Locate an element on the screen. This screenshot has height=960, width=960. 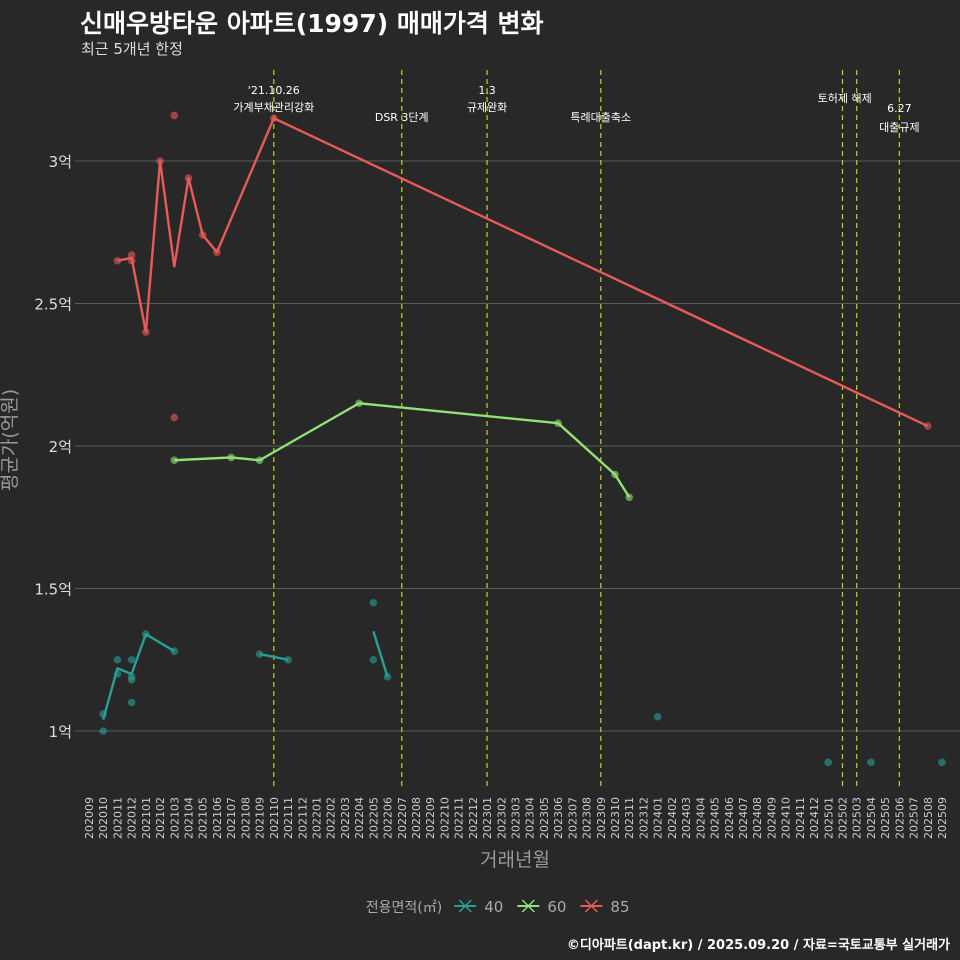
legend-item-85: 85 is located at coordinates (605, 907).